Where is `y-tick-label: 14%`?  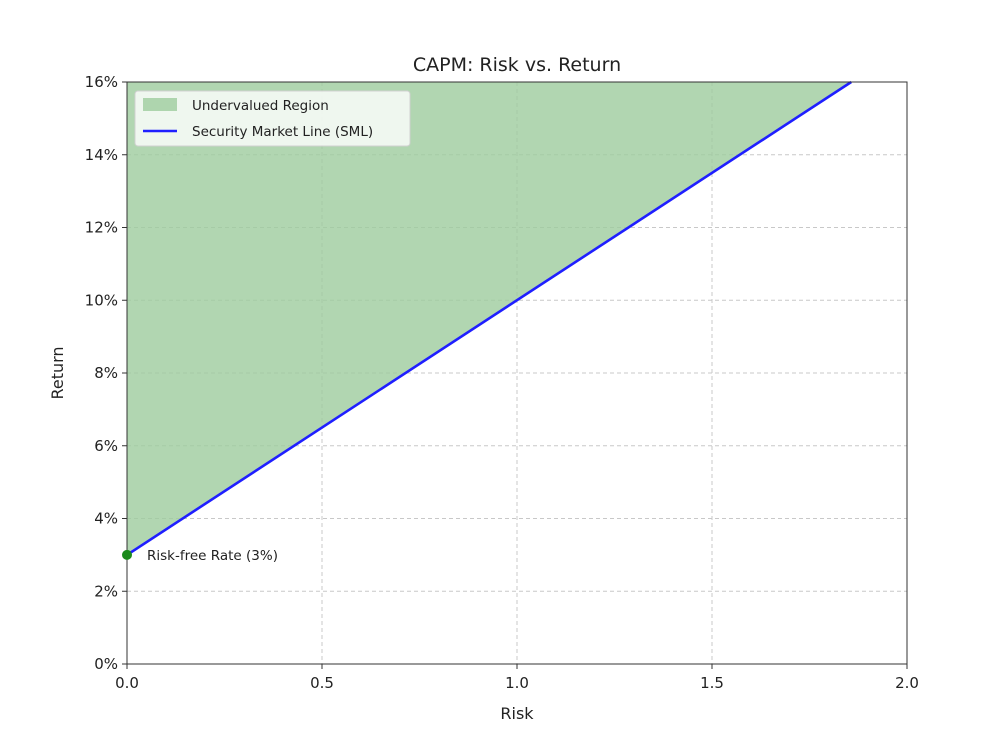 y-tick-label: 14% is located at coordinates (101, 155).